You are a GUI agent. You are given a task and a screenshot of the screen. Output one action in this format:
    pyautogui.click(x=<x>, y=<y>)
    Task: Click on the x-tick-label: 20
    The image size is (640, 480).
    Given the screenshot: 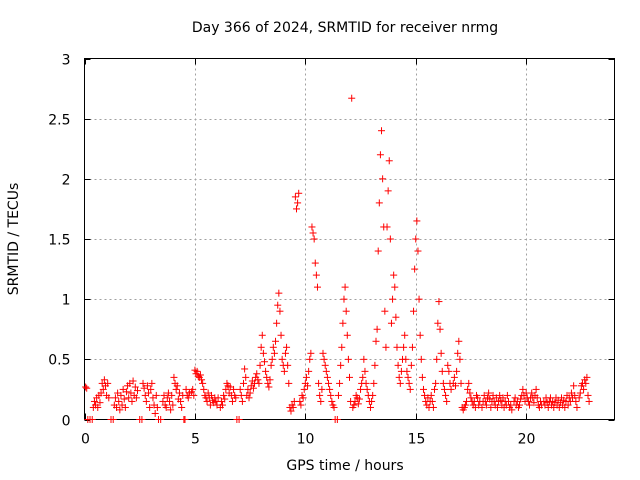 What is the action you would take?
    pyautogui.click(x=527, y=440)
    